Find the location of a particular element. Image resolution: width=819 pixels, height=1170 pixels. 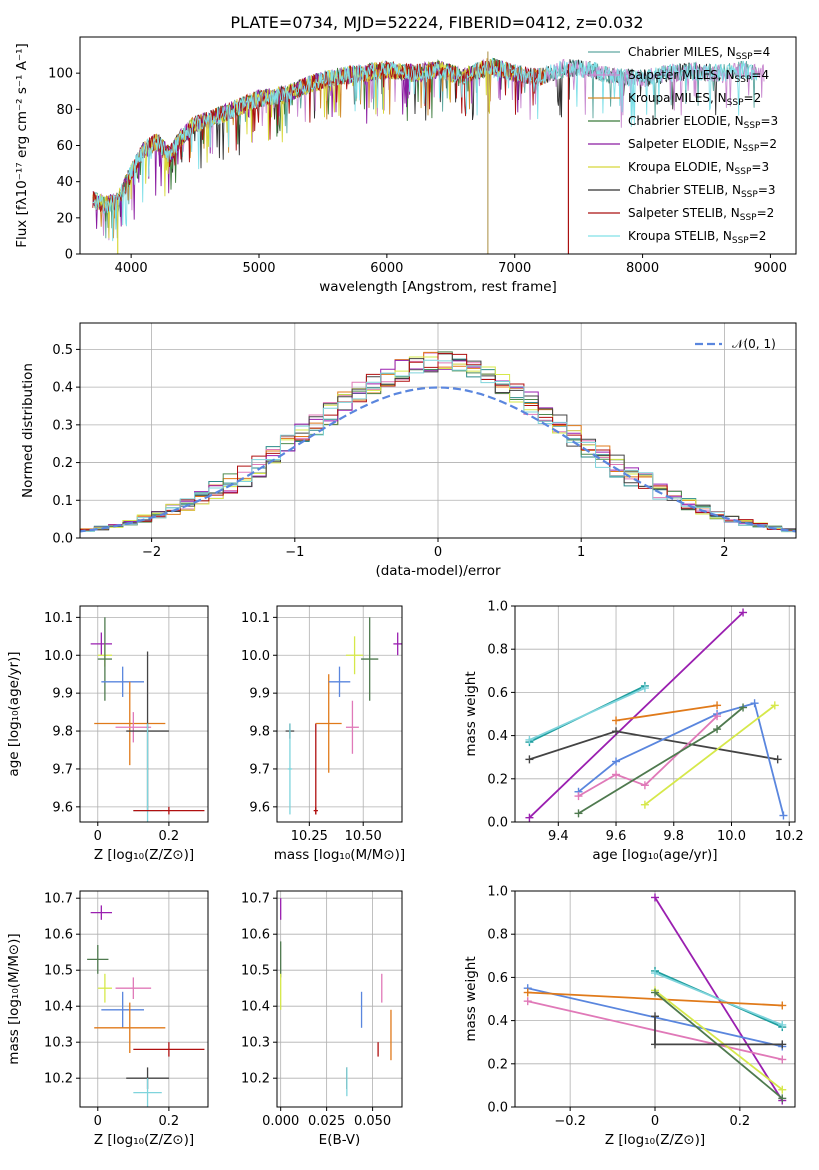

x-tick-label: 5000 is located at coordinates (258, 268).